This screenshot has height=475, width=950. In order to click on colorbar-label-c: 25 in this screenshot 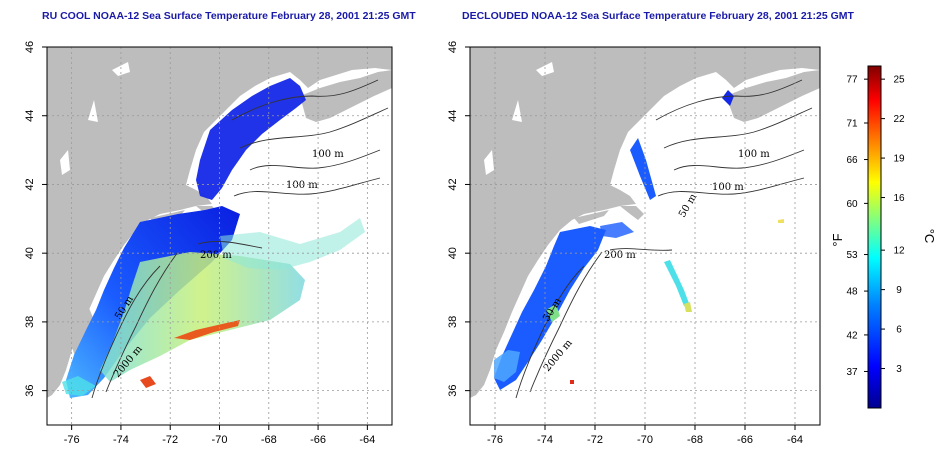, I will do `click(899, 80)`.